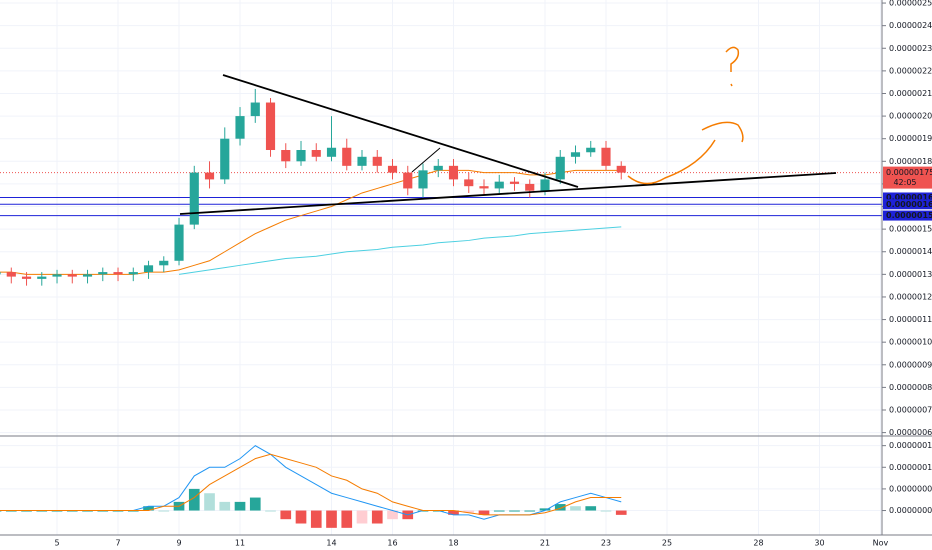  Describe the element at coordinates (910, 445) in the screenshot. I see `y-tick-label: 0.00000015` at that location.